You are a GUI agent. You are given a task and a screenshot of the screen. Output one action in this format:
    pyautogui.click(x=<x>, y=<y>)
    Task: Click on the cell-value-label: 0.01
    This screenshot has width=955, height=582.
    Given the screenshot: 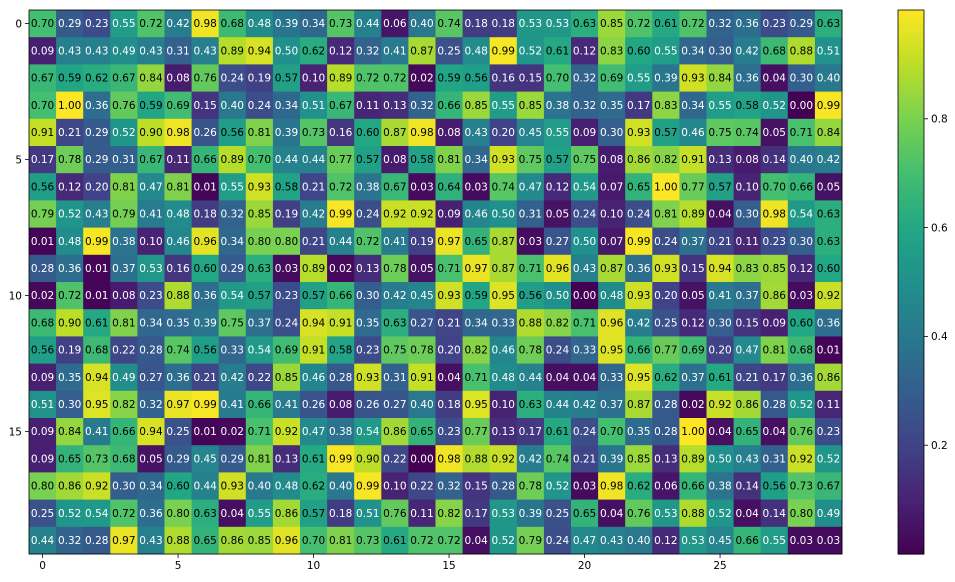 What is the action you would take?
    pyautogui.click(x=96, y=269)
    